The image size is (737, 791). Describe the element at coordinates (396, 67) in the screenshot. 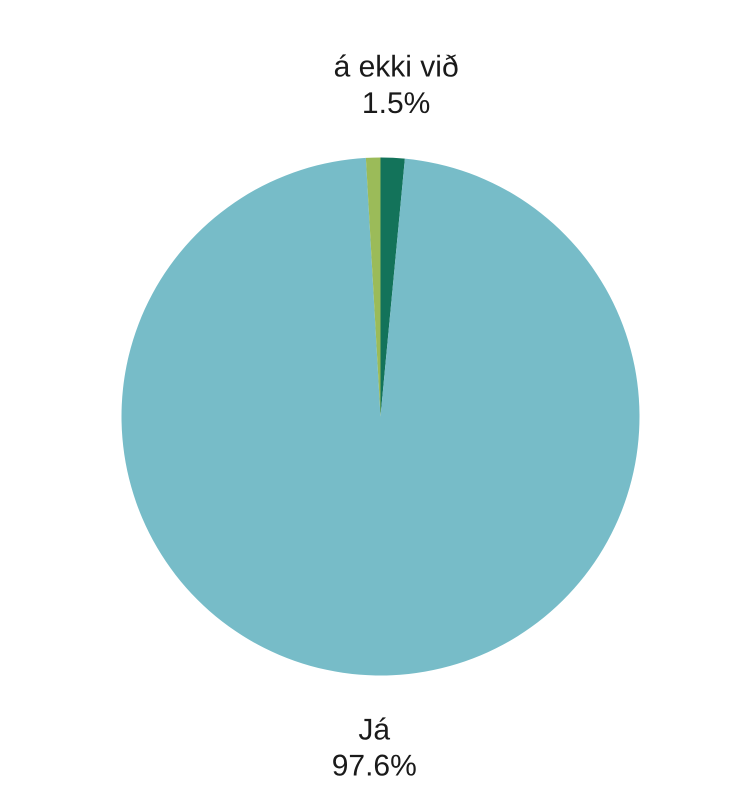

I see `slice-label: á ekki við` at that location.